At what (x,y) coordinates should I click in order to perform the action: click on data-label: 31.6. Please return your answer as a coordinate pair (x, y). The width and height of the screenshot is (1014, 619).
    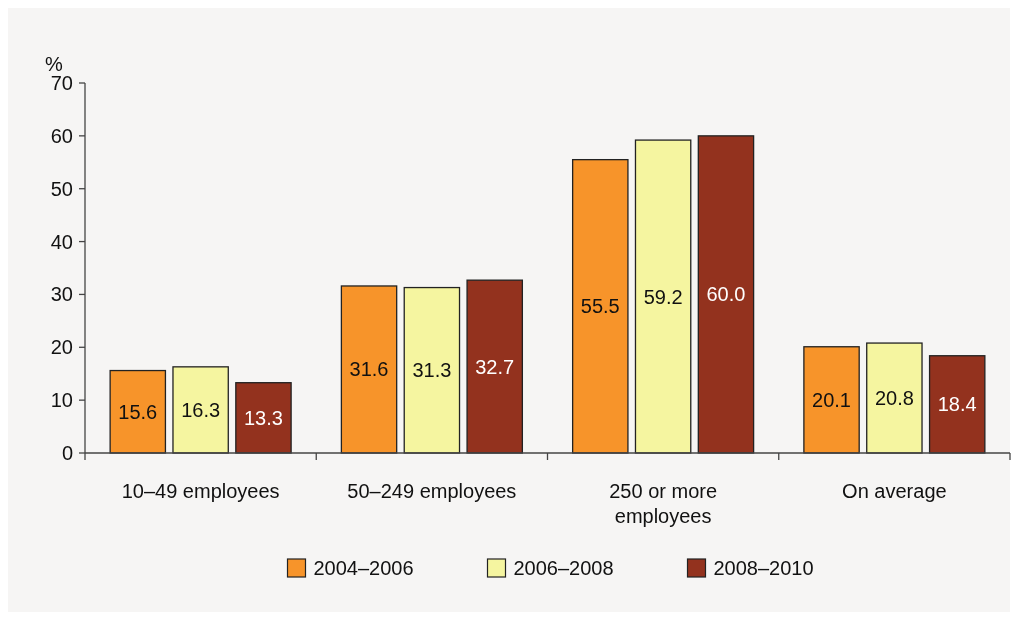
    Looking at the image, I should click on (369, 369).